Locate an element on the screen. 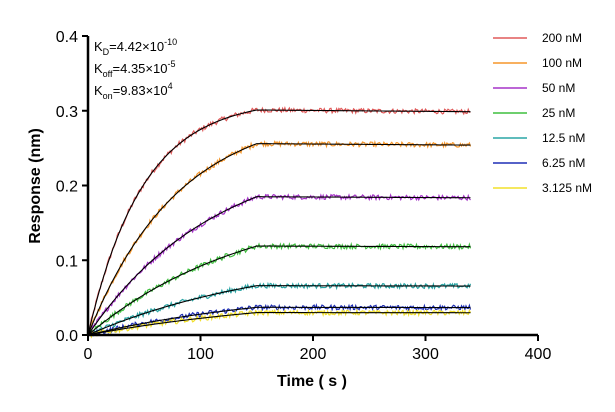 The height and width of the screenshot is (412, 615). y-tick-label: 0.1 is located at coordinates (67, 261).